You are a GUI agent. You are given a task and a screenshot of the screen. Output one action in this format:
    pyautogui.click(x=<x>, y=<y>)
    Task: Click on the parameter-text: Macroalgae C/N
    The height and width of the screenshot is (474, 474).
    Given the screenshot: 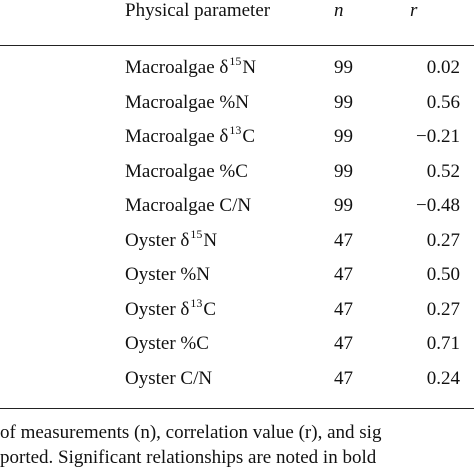 What is the action you would take?
    pyautogui.click(x=188, y=205)
    